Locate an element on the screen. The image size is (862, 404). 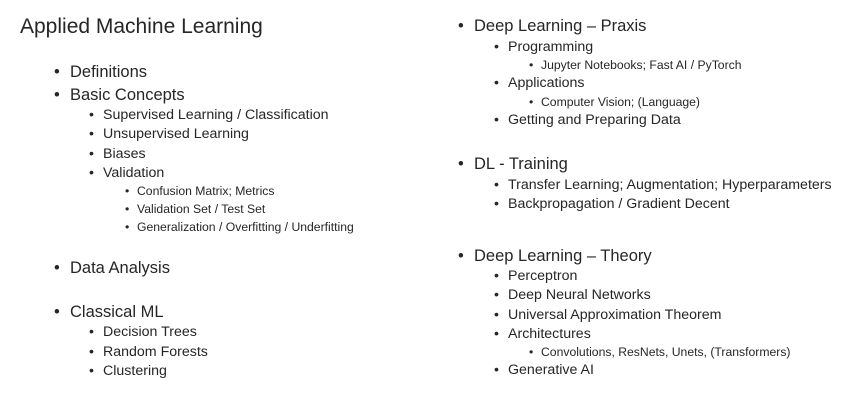
bullet-programming: Programming is located at coordinates (543, 47).